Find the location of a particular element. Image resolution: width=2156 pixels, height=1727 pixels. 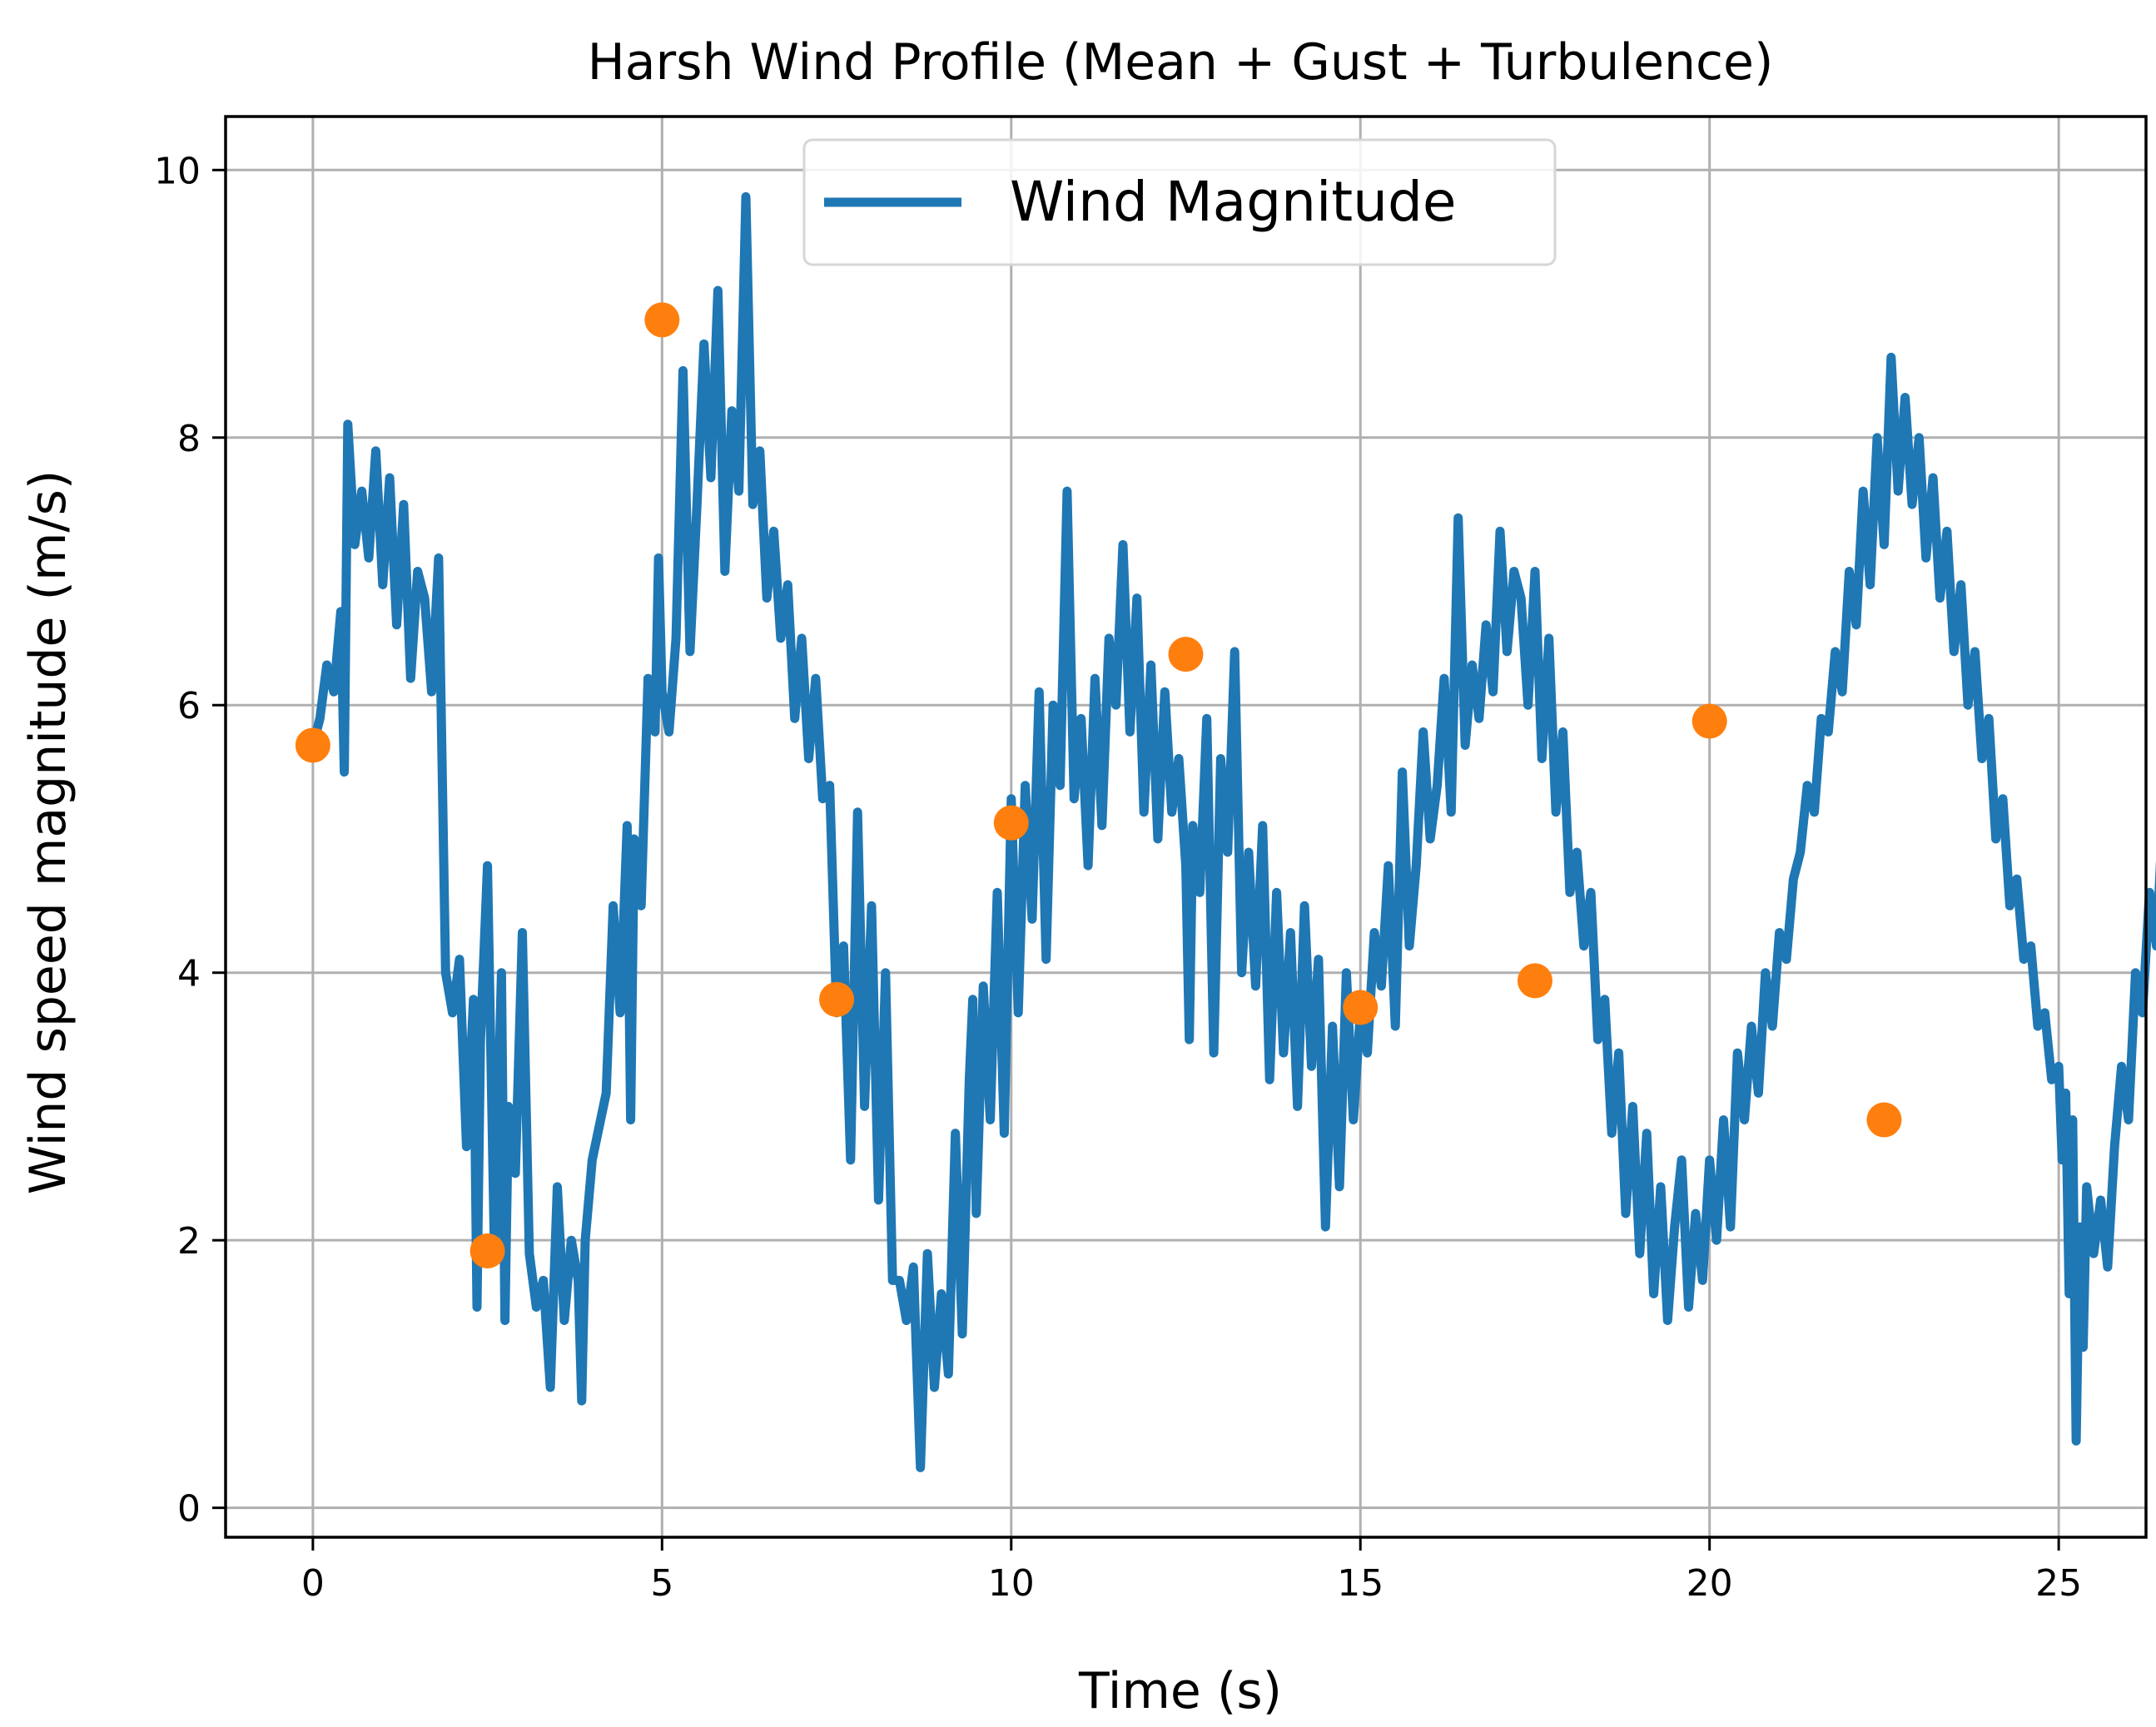

x-tick-label: 20 is located at coordinates (1710, 1583).